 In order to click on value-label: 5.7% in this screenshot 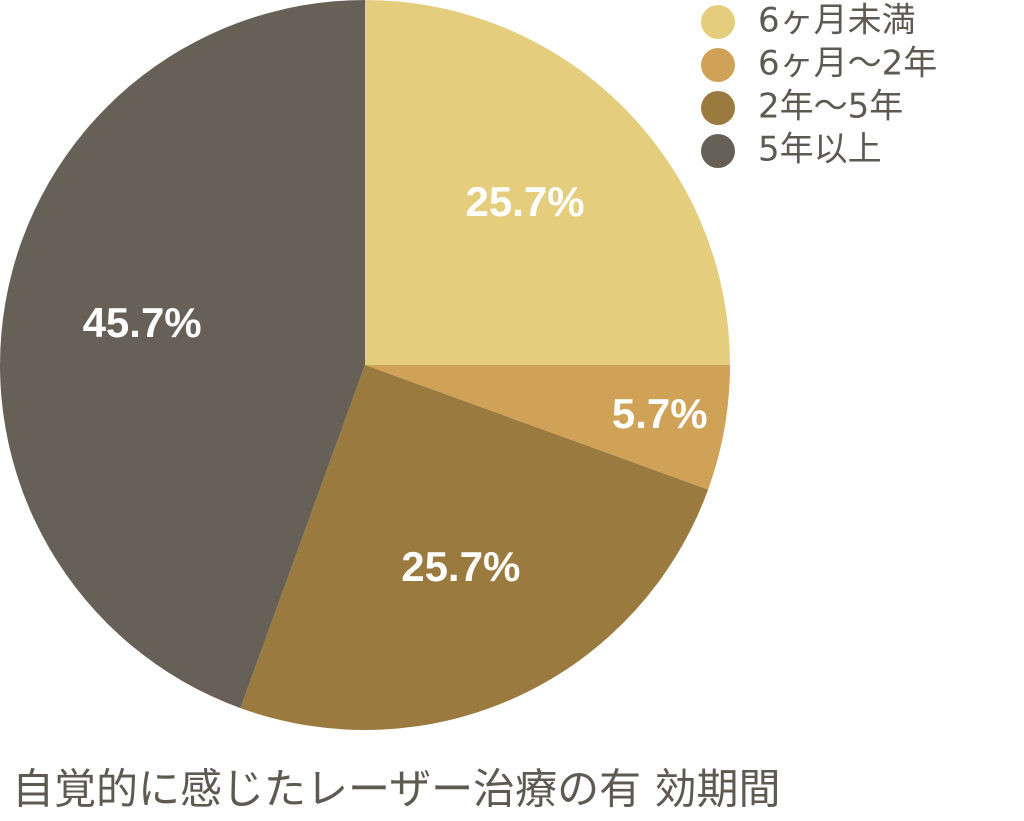, I will do `click(660, 413)`.